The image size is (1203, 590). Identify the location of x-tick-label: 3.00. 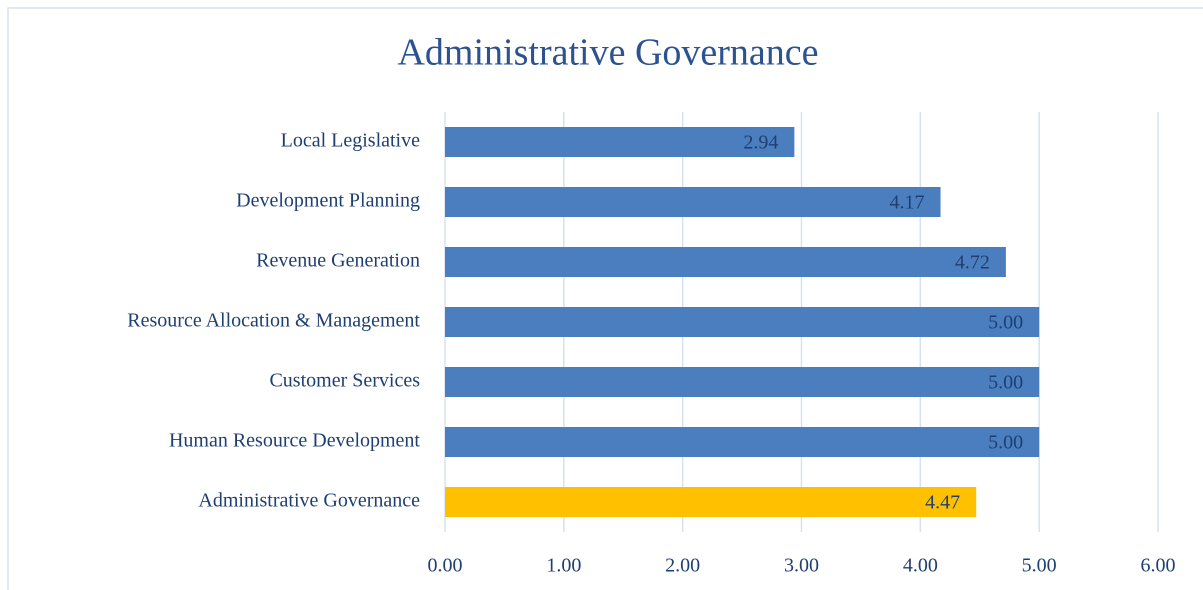
(801, 566).